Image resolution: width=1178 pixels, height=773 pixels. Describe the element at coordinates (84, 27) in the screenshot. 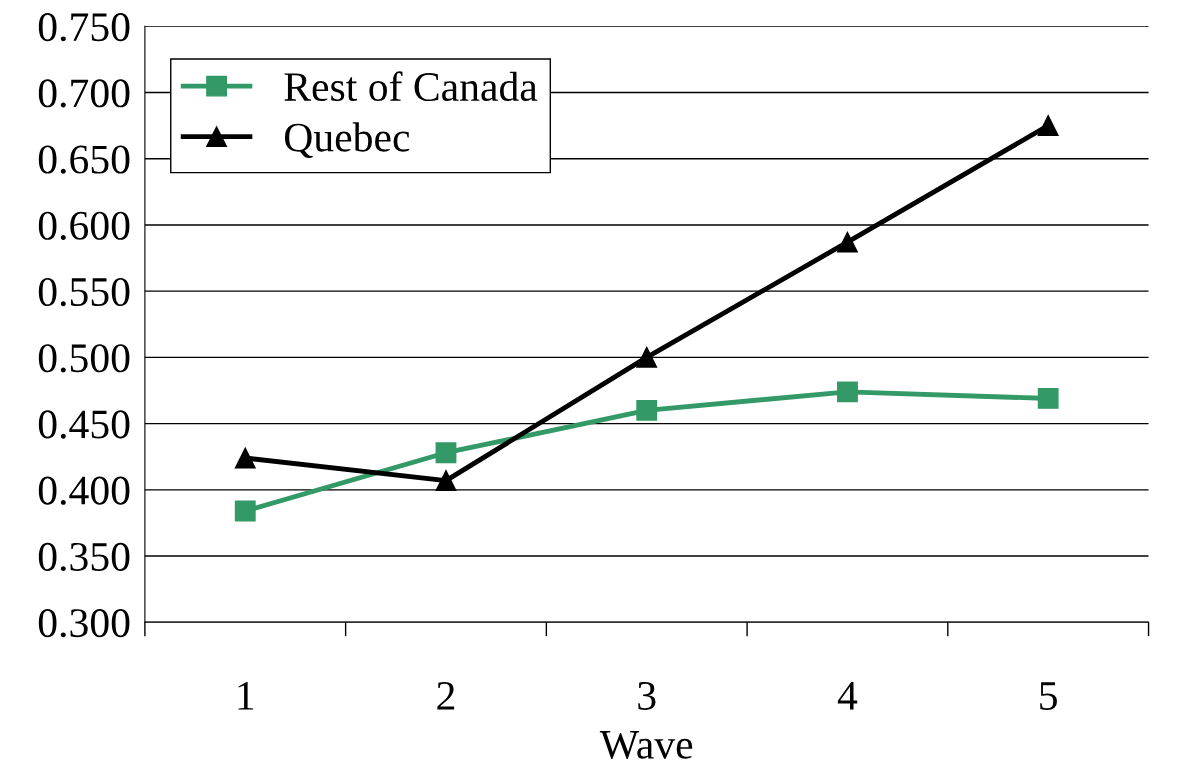

I see `y-tick-label: 0.750` at that location.